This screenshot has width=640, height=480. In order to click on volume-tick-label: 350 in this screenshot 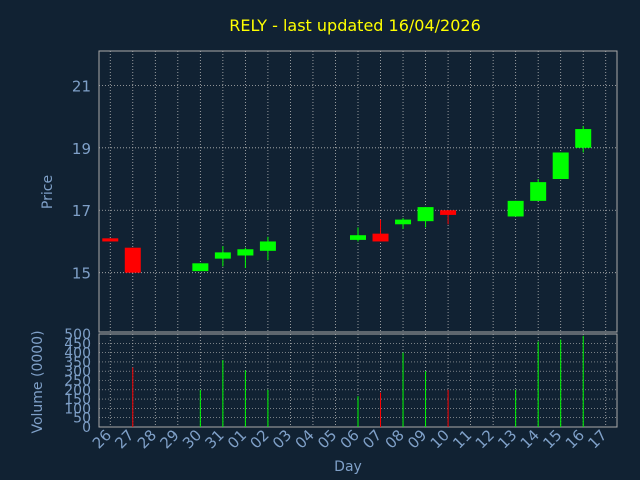, I will do `click(77, 363)`.